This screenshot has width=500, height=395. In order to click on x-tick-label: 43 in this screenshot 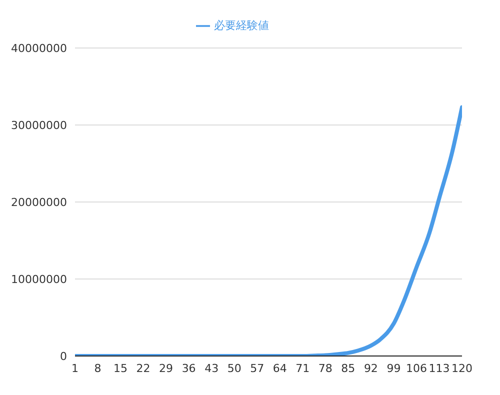, I will do `click(211, 368)`.